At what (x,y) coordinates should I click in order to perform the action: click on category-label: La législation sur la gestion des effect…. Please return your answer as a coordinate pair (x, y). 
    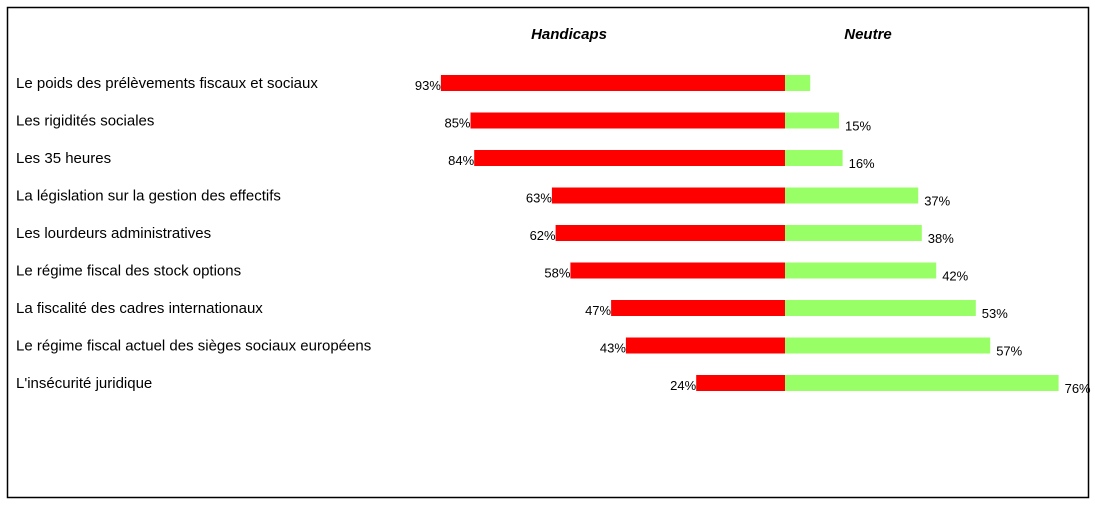
    Looking at the image, I should click on (148, 196).